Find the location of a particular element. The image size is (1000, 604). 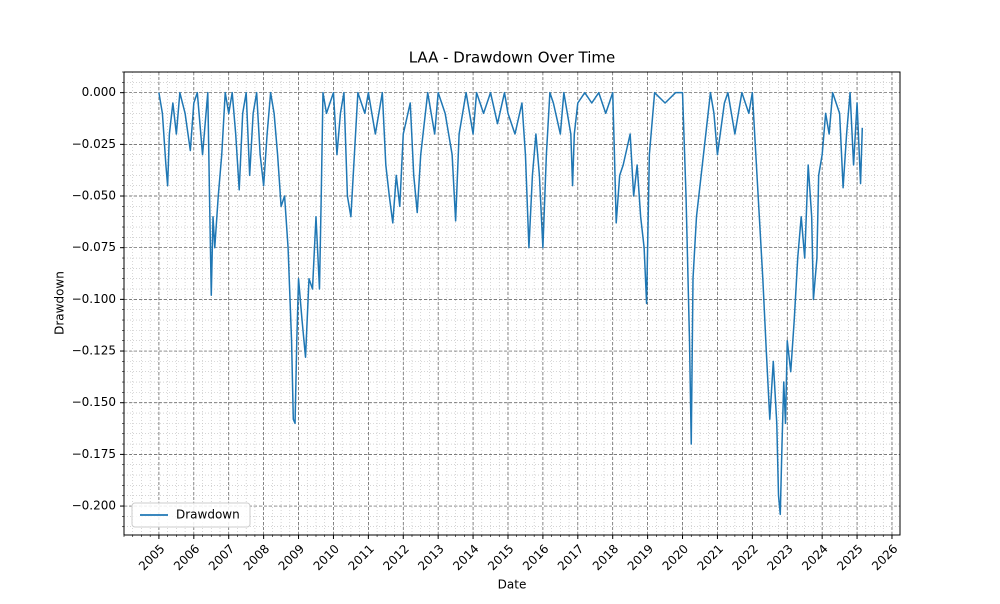

y-tick-label: −0.175 is located at coordinates (94, 454).